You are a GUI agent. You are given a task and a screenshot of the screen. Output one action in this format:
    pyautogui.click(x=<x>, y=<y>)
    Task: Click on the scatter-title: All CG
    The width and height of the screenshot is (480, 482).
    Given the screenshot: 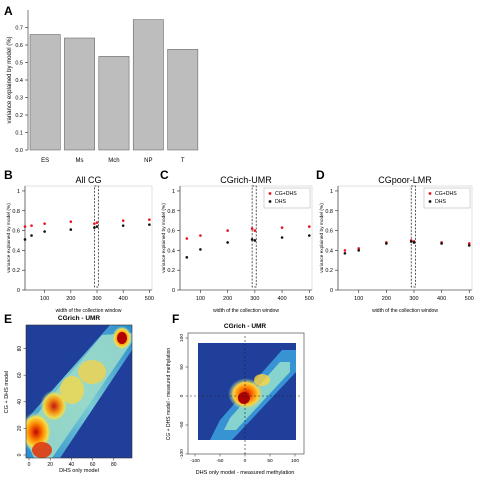 What is the action you would take?
    pyautogui.click(x=88, y=180)
    